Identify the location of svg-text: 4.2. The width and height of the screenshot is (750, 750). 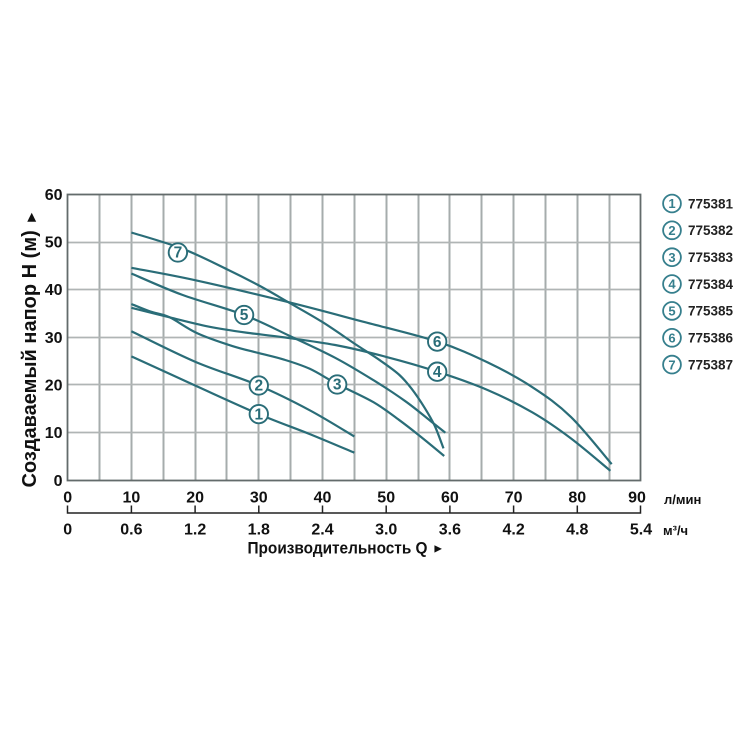
(513, 530).